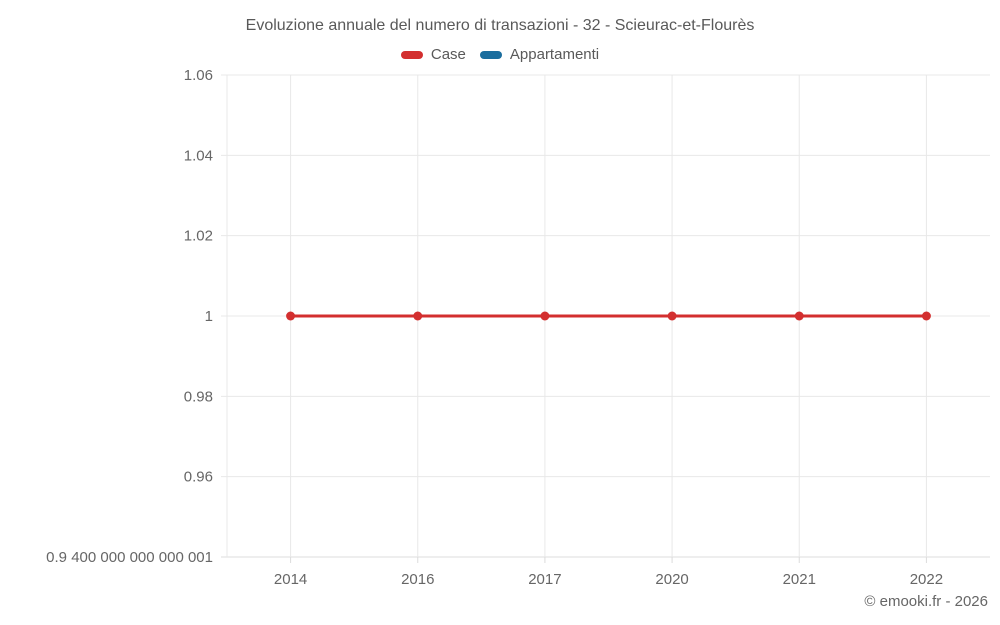 The image size is (1000, 625). Describe the element at coordinates (926, 579) in the screenshot. I see `x-tick-label: 2022` at that location.